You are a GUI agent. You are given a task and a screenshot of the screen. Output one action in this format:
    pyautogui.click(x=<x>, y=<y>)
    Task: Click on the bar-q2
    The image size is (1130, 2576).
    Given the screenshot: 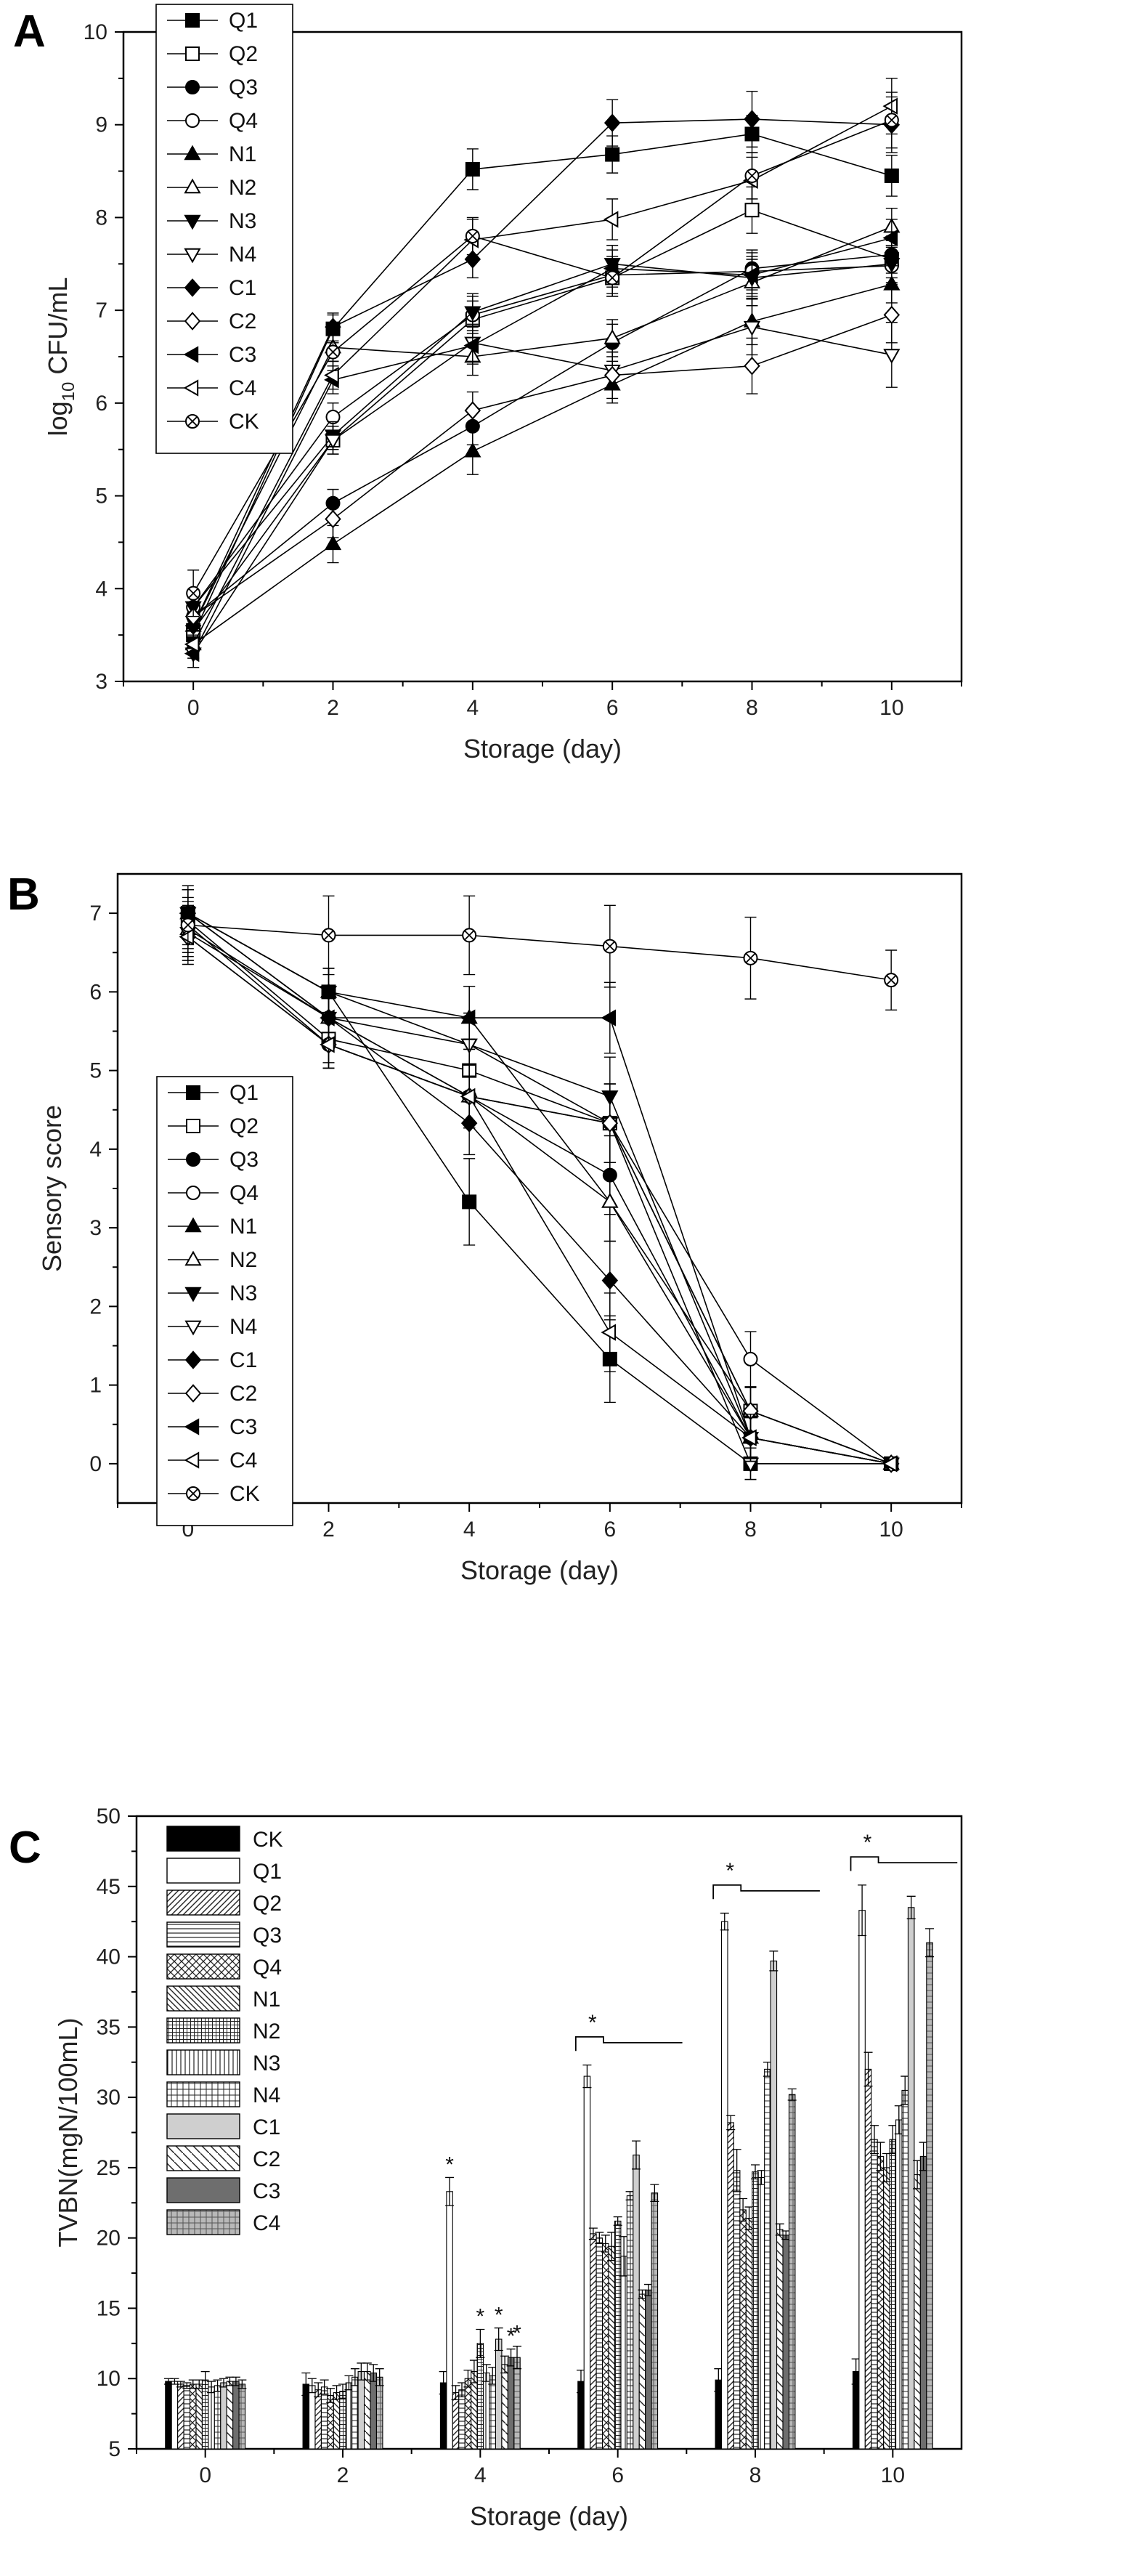 What is the action you would take?
    pyautogui.click(x=180, y=2416)
    